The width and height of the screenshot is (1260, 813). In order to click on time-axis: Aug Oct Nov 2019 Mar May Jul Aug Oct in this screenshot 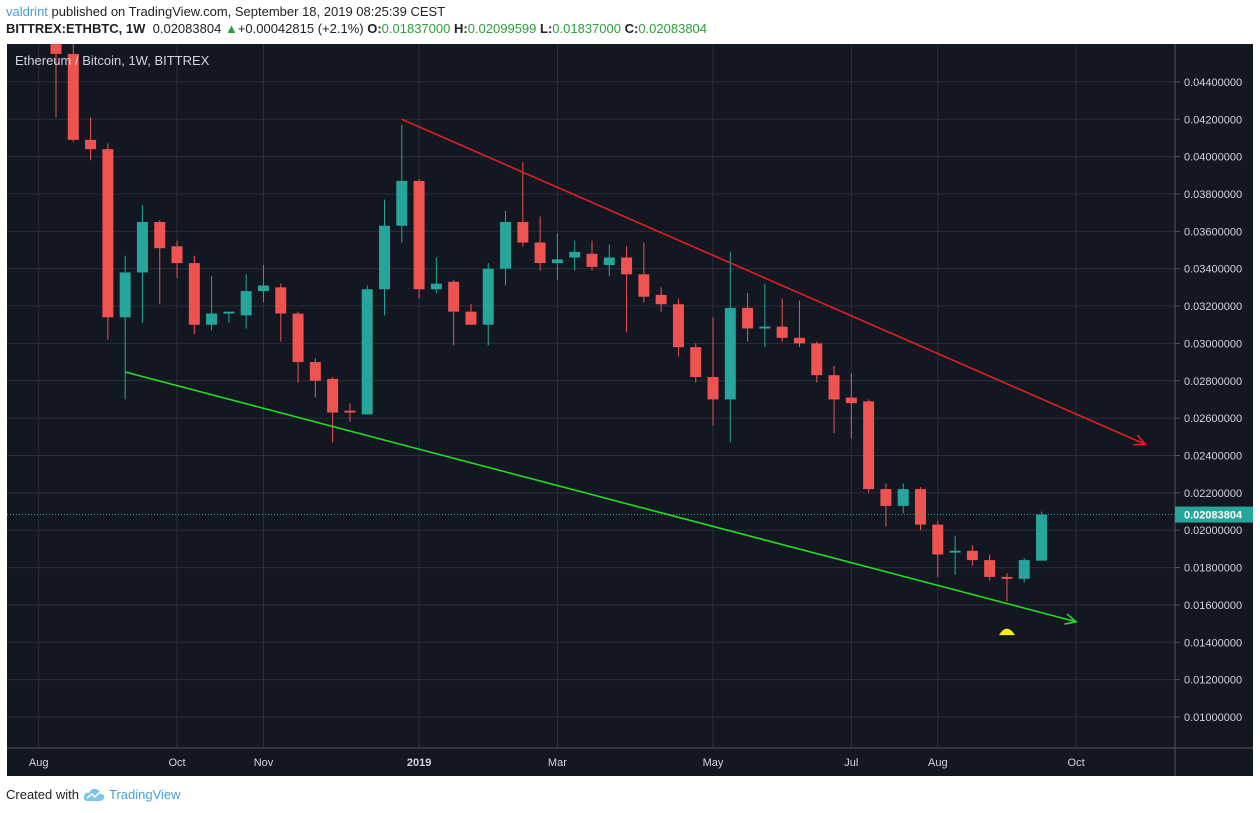, I will do `click(557, 763)`.